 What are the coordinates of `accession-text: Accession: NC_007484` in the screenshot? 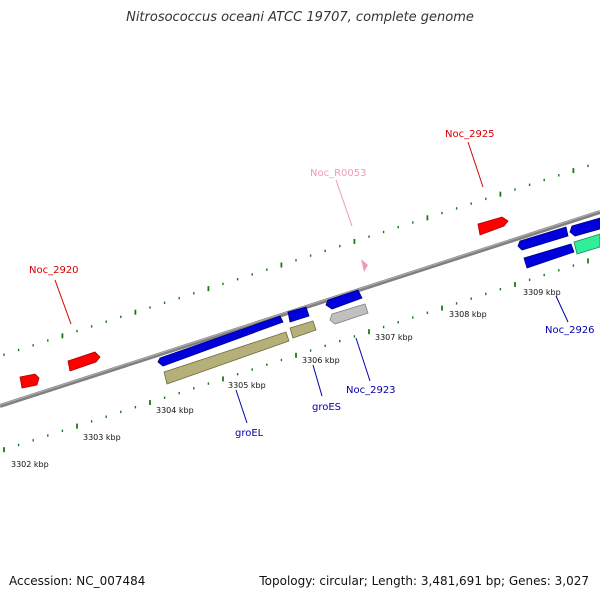 It's located at (77, 581).